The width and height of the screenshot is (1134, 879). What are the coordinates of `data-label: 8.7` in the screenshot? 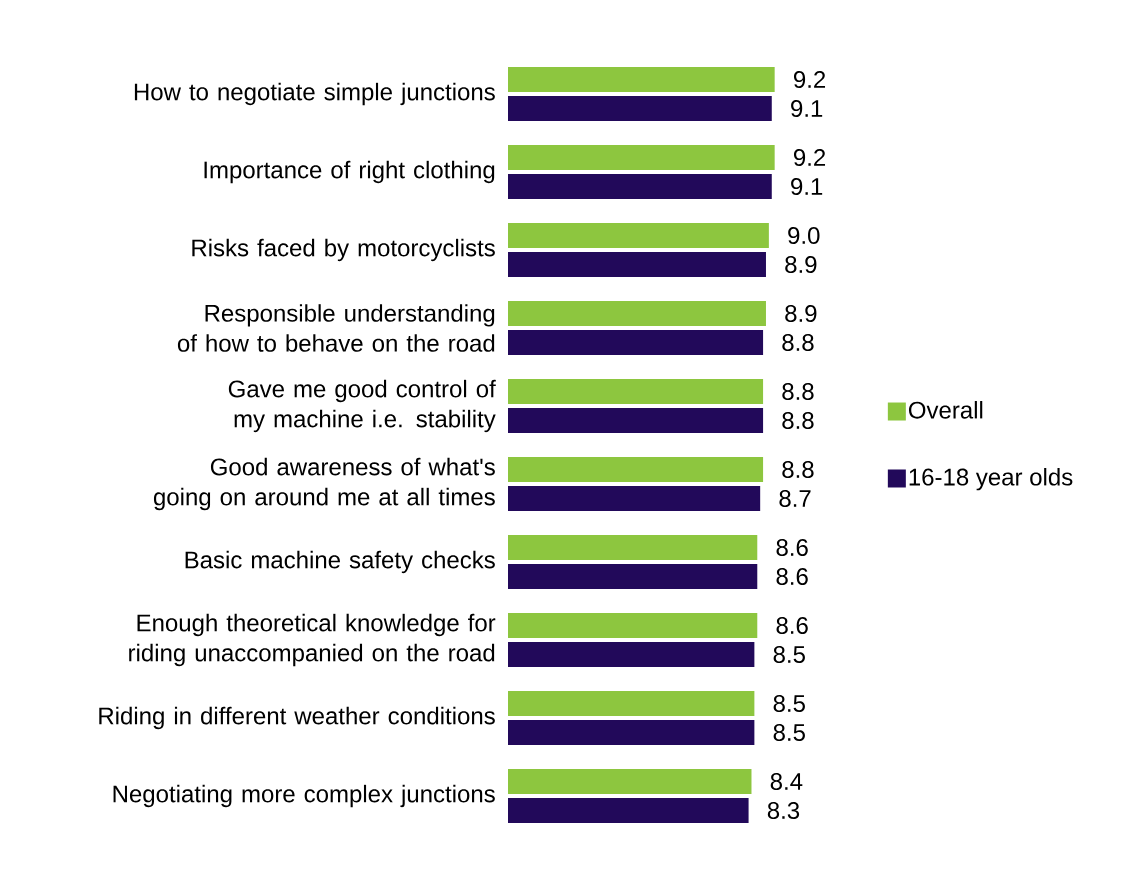 It's located at (795, 498).